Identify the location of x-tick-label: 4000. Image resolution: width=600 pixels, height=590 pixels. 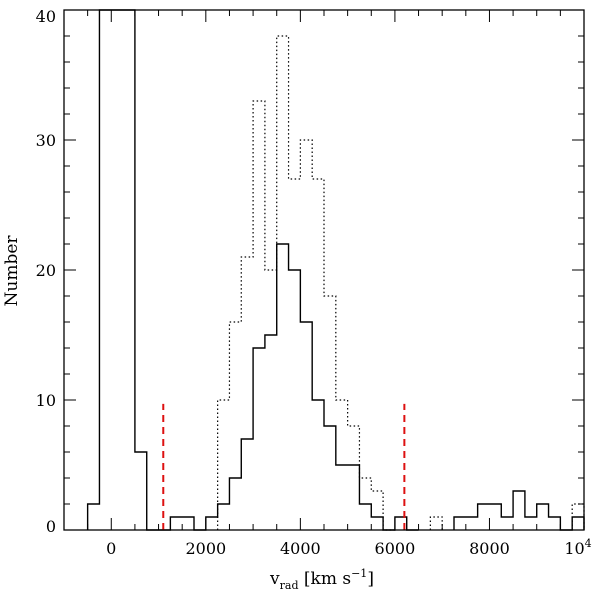
(300, 548).